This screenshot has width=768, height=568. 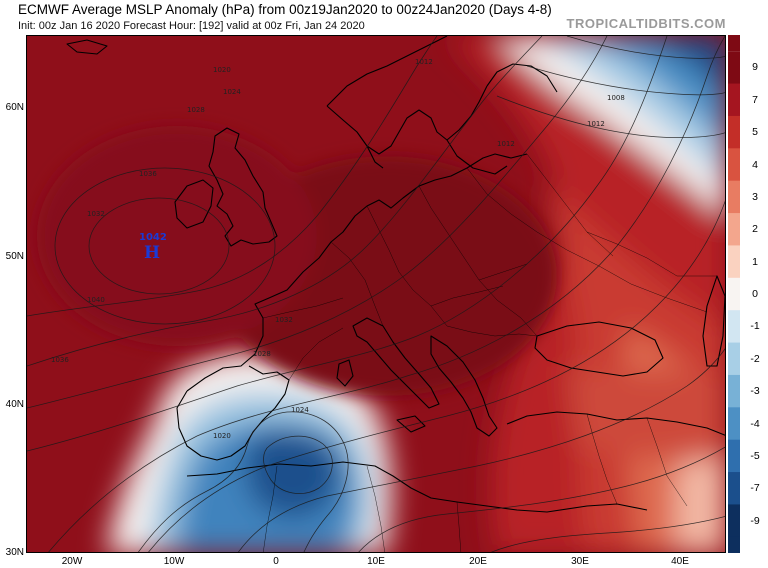 I want to click on lon-label: 10W, so click(x=174, y=561).